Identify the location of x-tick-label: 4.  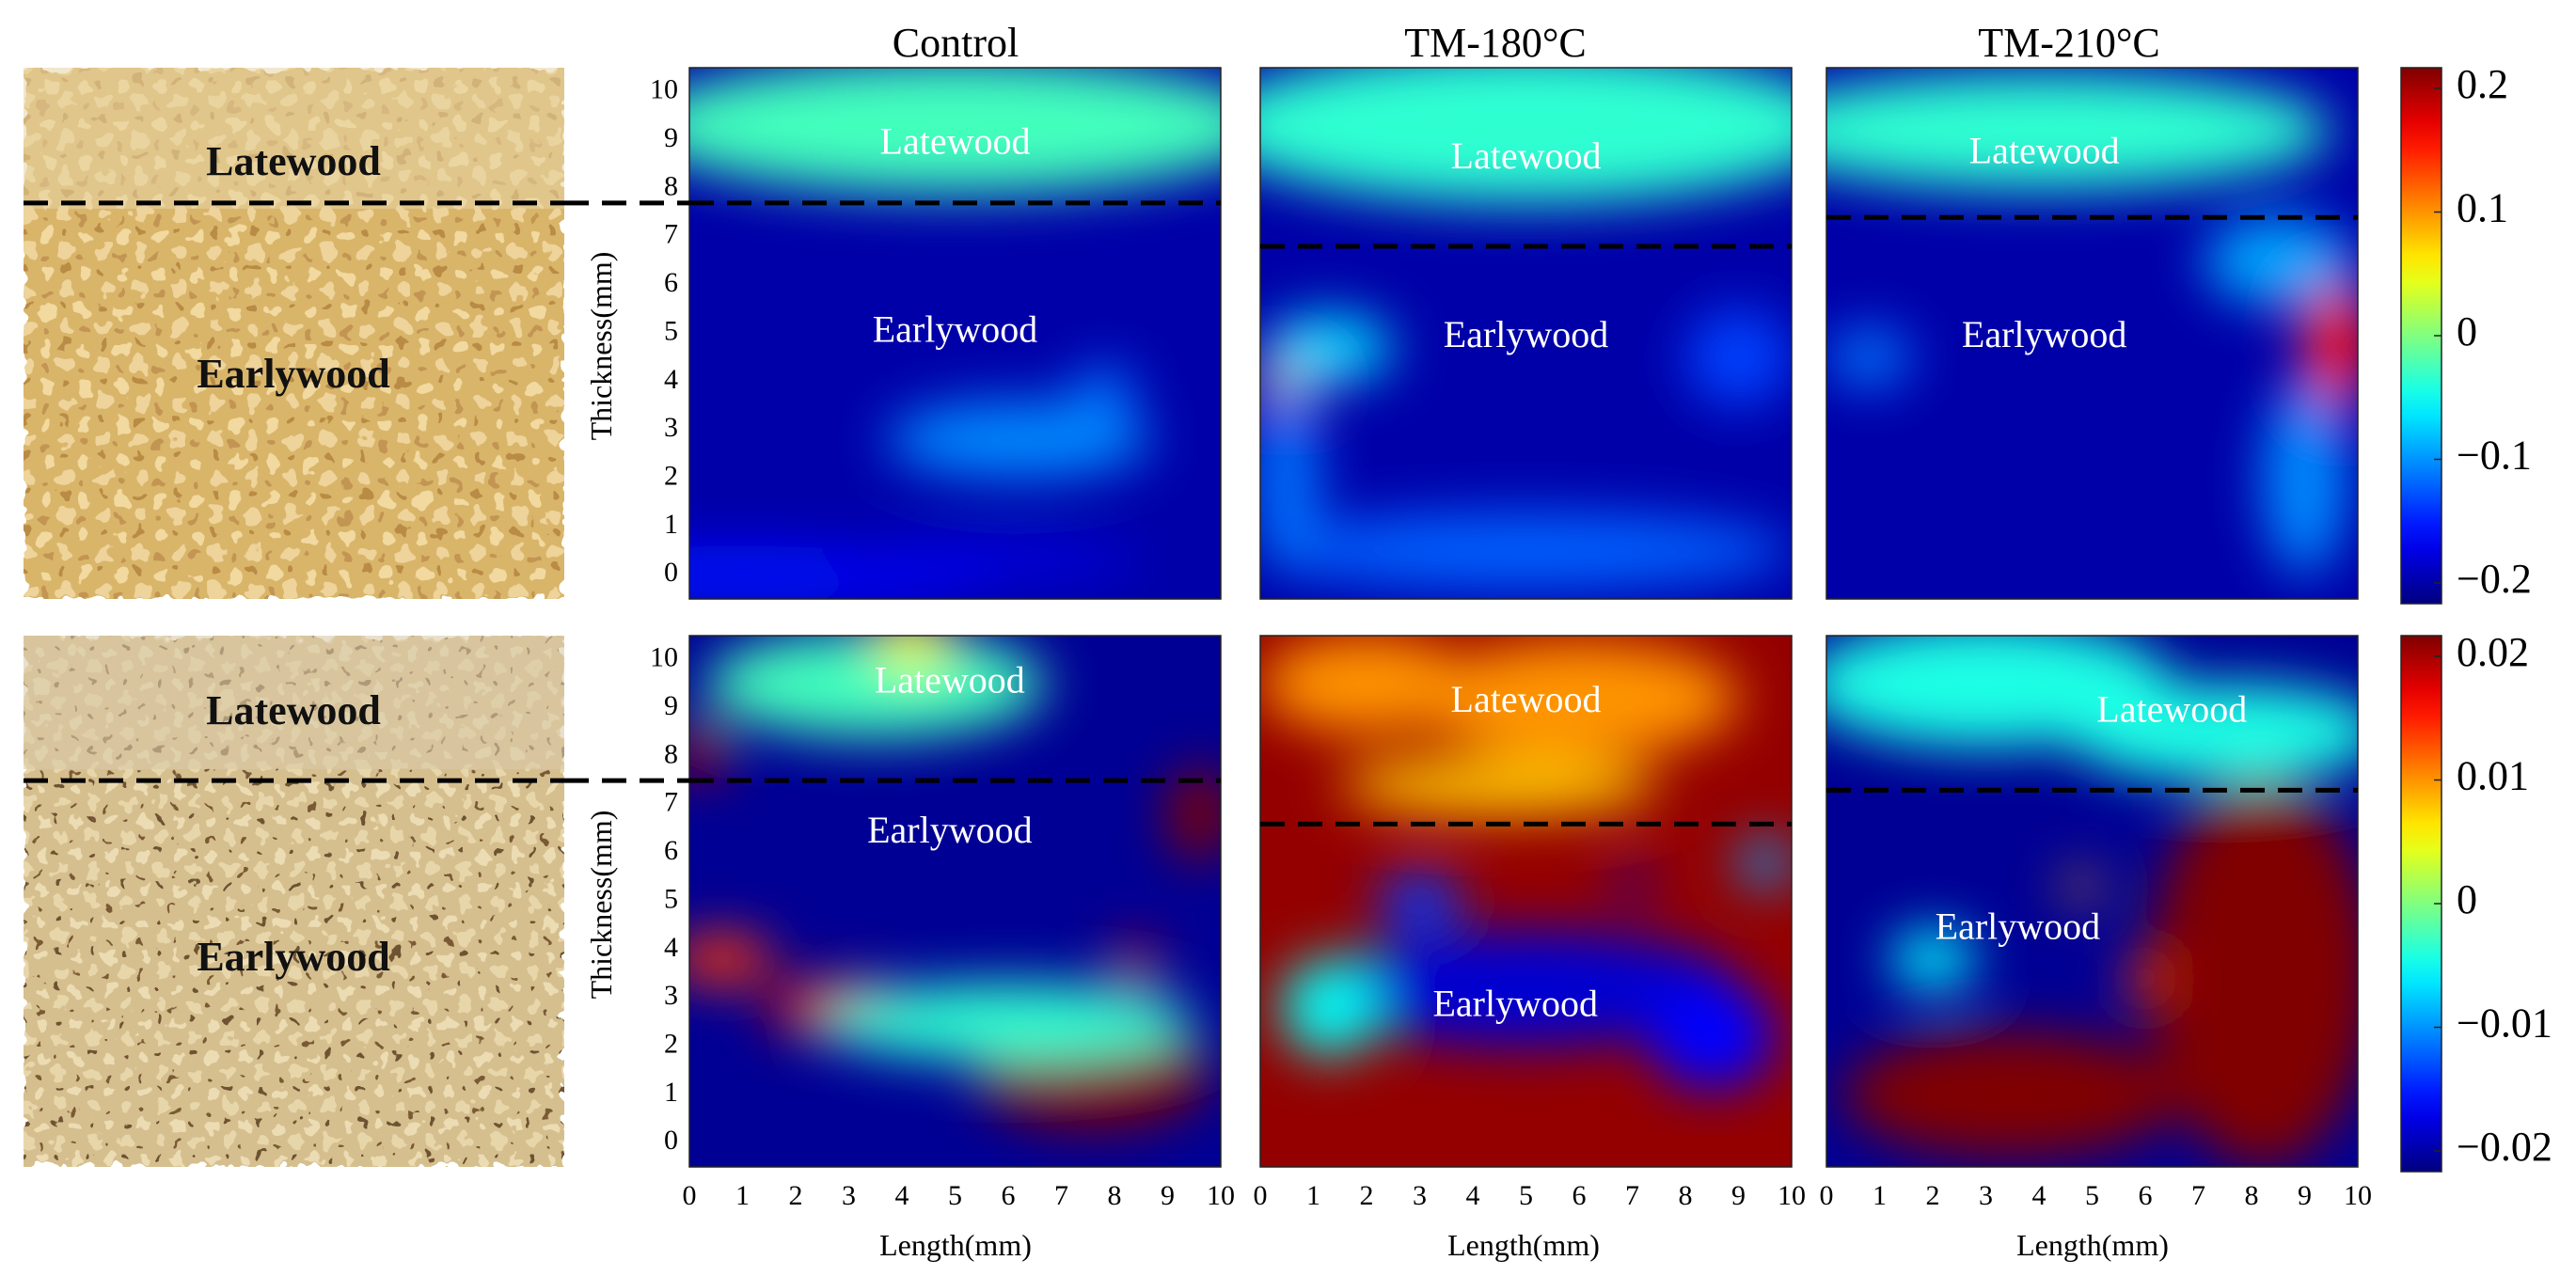
(2039, 1196).